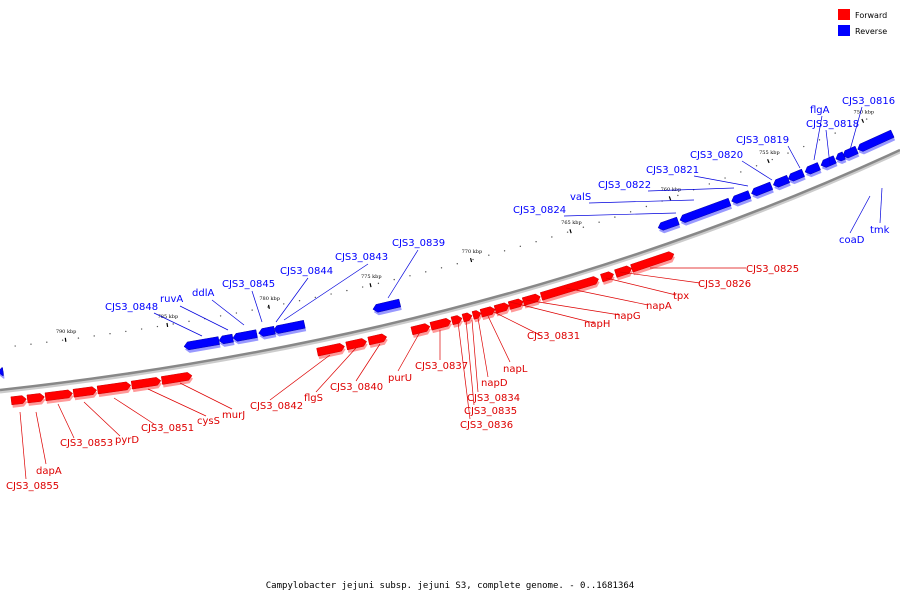 The height and width of the screenshot is (600, 900). Describe the element at coordinates (627, 316) in the screenshot. I see `forward-gene-label: napG` at that location.